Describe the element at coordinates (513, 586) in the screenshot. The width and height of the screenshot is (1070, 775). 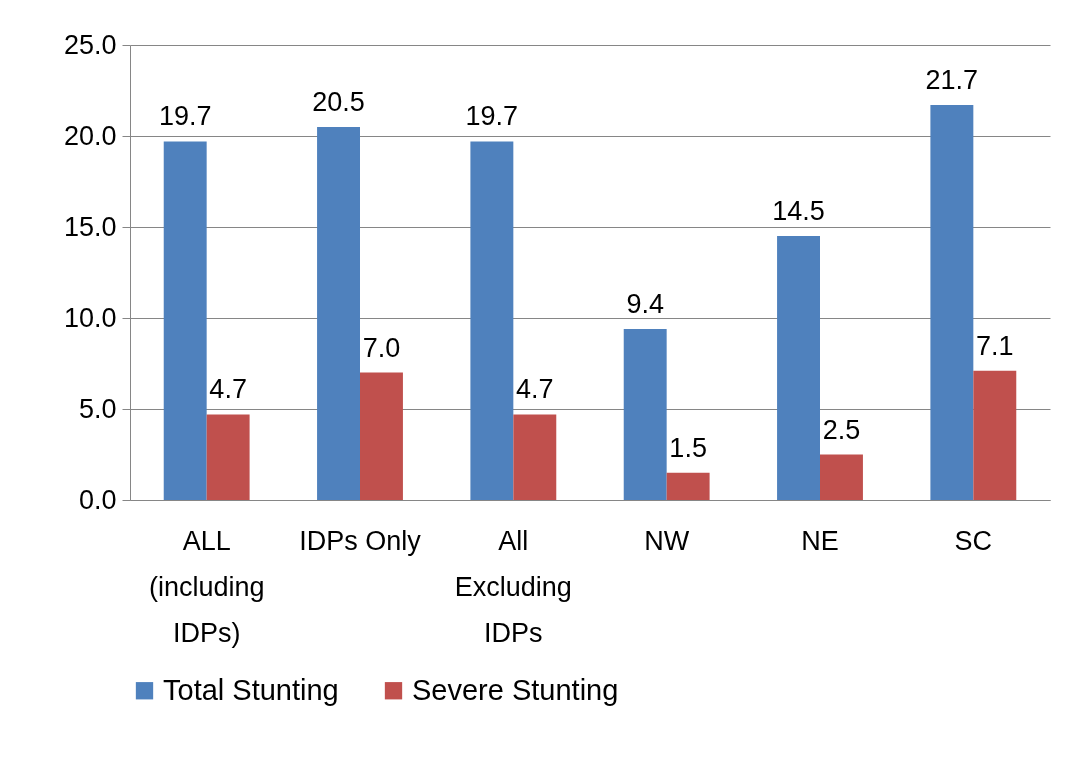
I see `x-tick-label: All Excluding IDPs` at that location.